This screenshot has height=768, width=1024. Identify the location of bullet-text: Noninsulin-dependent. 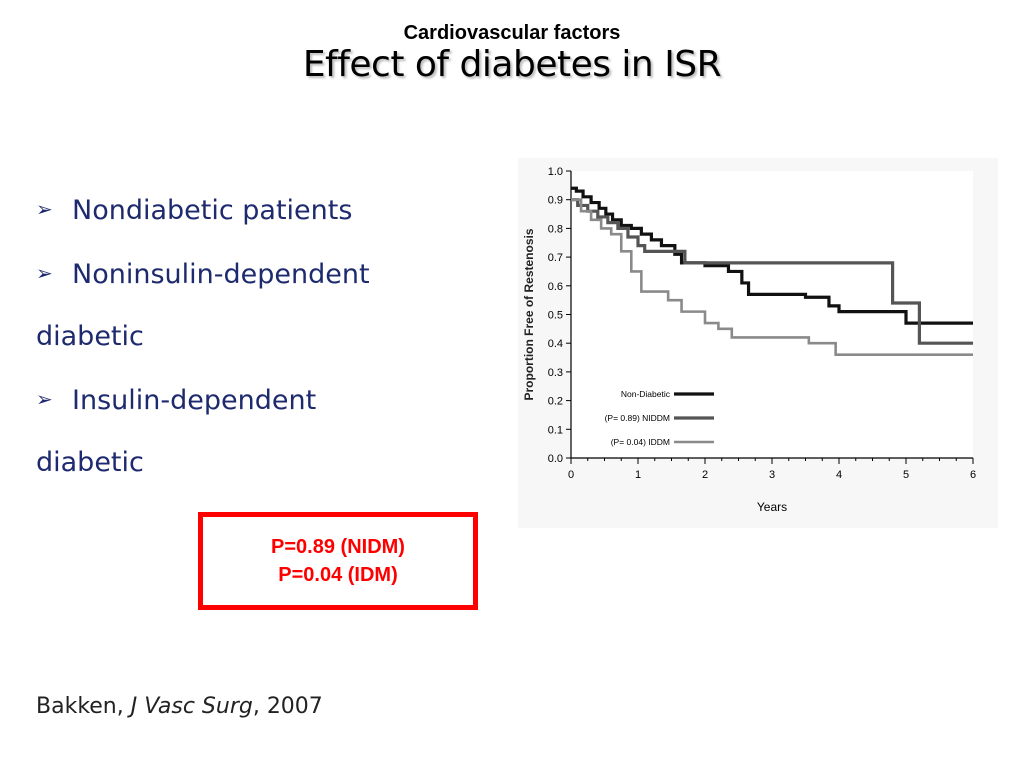
(221, 274).